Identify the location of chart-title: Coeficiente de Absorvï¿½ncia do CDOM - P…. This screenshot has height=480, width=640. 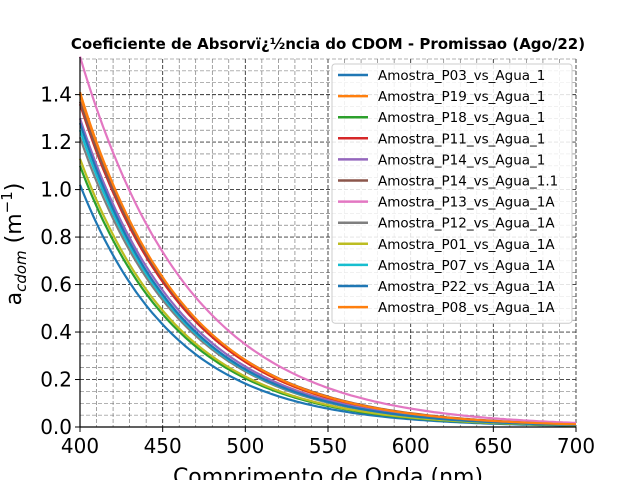
(328, 44).